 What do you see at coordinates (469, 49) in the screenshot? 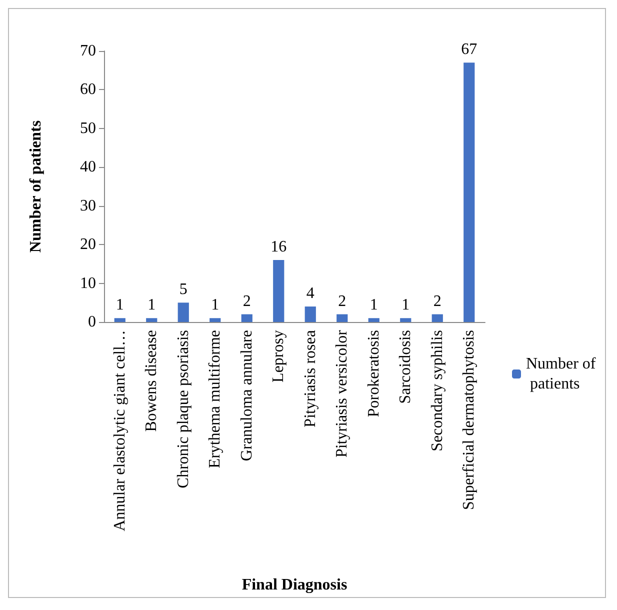
I see `data-label: 67` at bounding box center [469, 49].